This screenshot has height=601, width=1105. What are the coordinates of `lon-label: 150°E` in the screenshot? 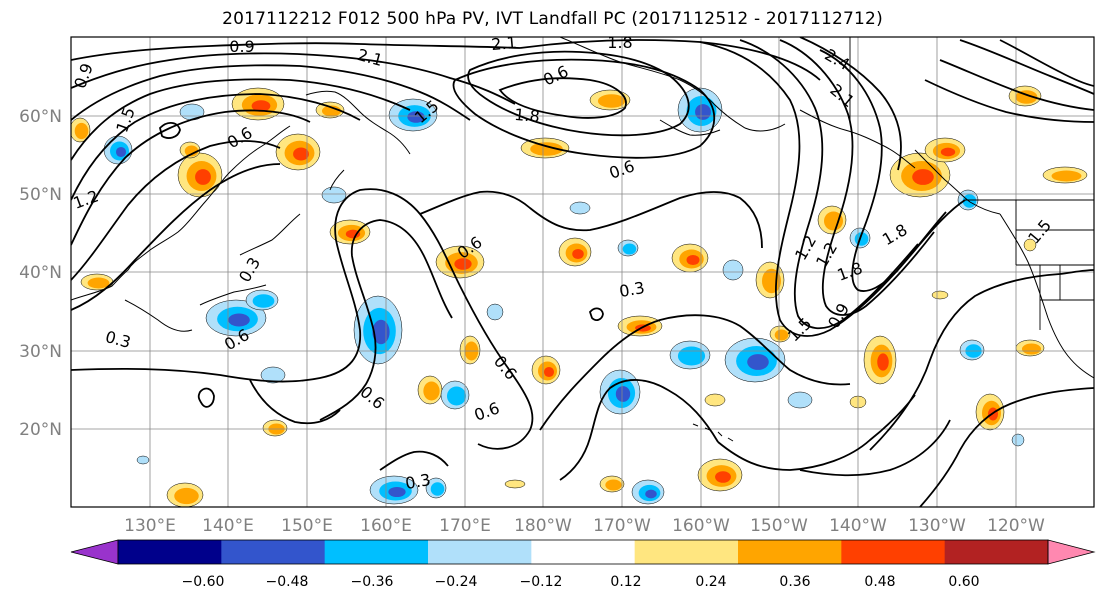 It's located at (307, 526).